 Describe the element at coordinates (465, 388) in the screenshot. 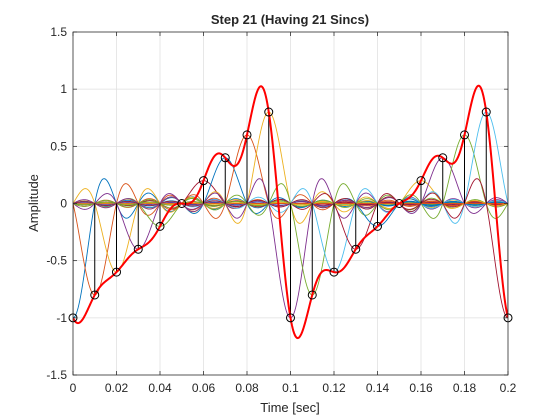

I see `x-tick-label-9: 0.18` at that location.